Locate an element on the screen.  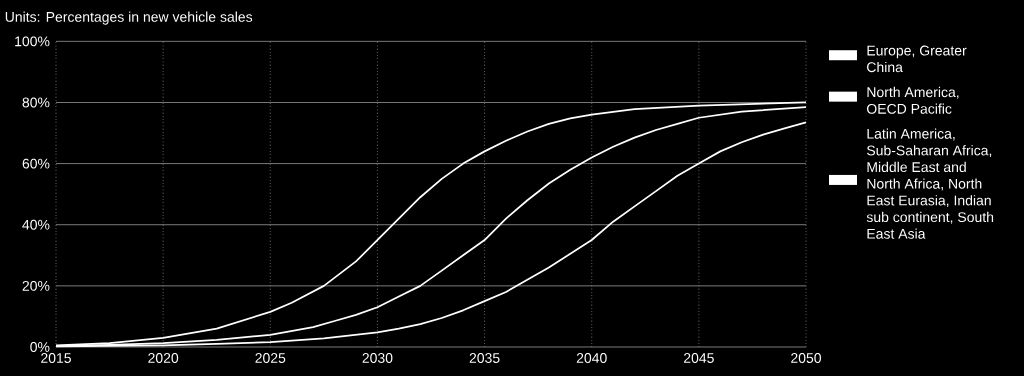
legend-label: Europe, Greater China is located at coordinates (917, 59).